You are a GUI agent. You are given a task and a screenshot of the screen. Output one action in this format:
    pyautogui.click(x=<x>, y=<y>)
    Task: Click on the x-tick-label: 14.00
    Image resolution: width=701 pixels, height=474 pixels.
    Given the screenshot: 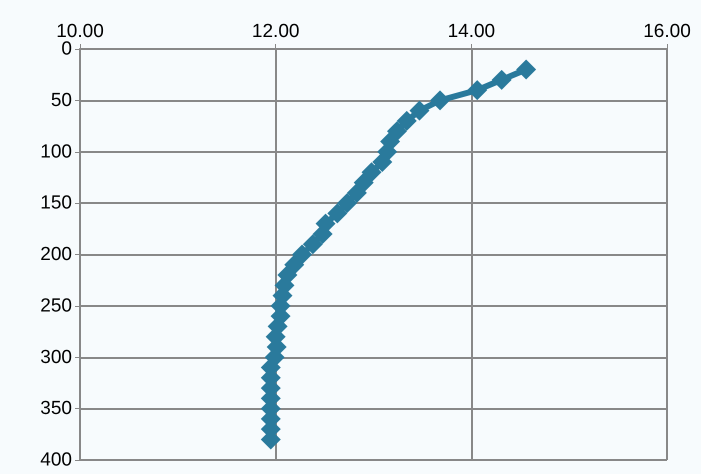 What is the action you would take?
    pyautogui.click(x=472, y=31)
    